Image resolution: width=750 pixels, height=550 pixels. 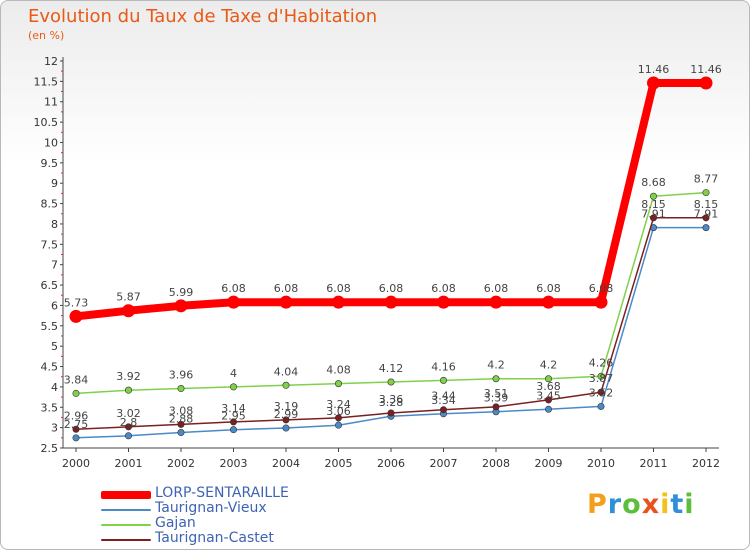 What do you see at coordinates (597, 504) in the screenshot?
I see `logo-letter: P` at bounding box center [597, 504].